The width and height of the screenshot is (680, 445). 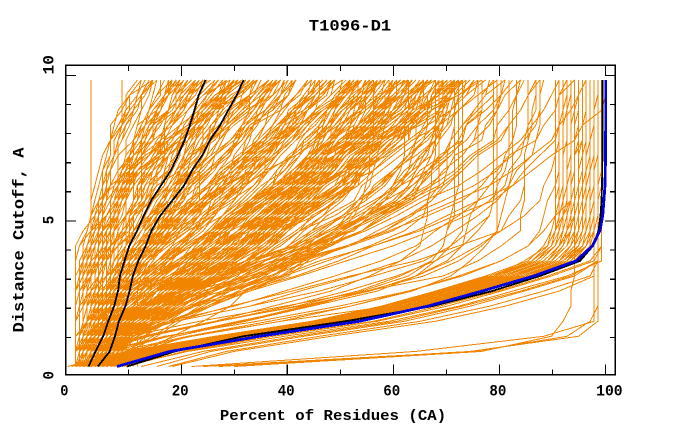 I want to click on svg-text: 5, so click(x=49, y=220).